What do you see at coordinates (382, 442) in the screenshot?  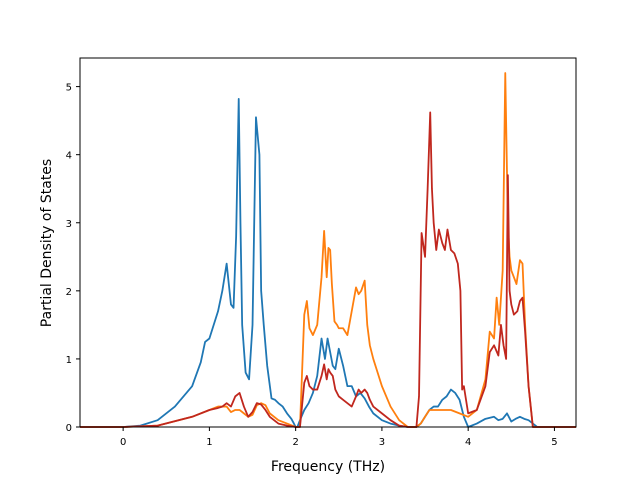 I see `x-tick-label: 3` at bounding box center [382, 442].